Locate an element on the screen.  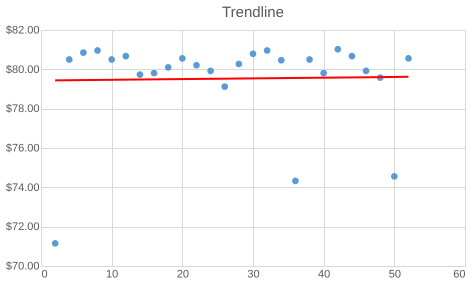
y-tick-label: $78.00 is located at coordinates (23, 109).